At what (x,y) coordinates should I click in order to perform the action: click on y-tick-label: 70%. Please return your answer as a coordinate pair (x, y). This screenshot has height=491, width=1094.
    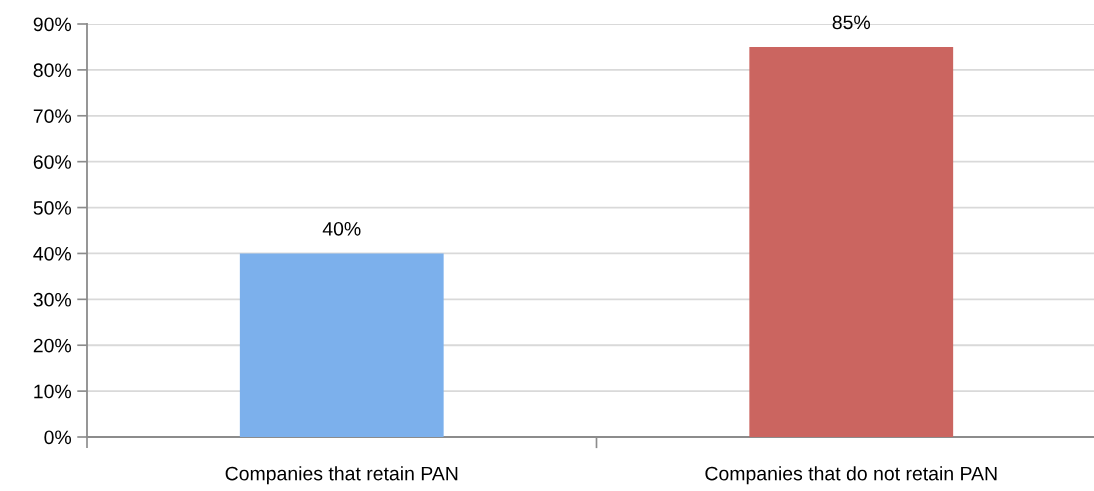
    Looking at the image, I should click on (52, 116).